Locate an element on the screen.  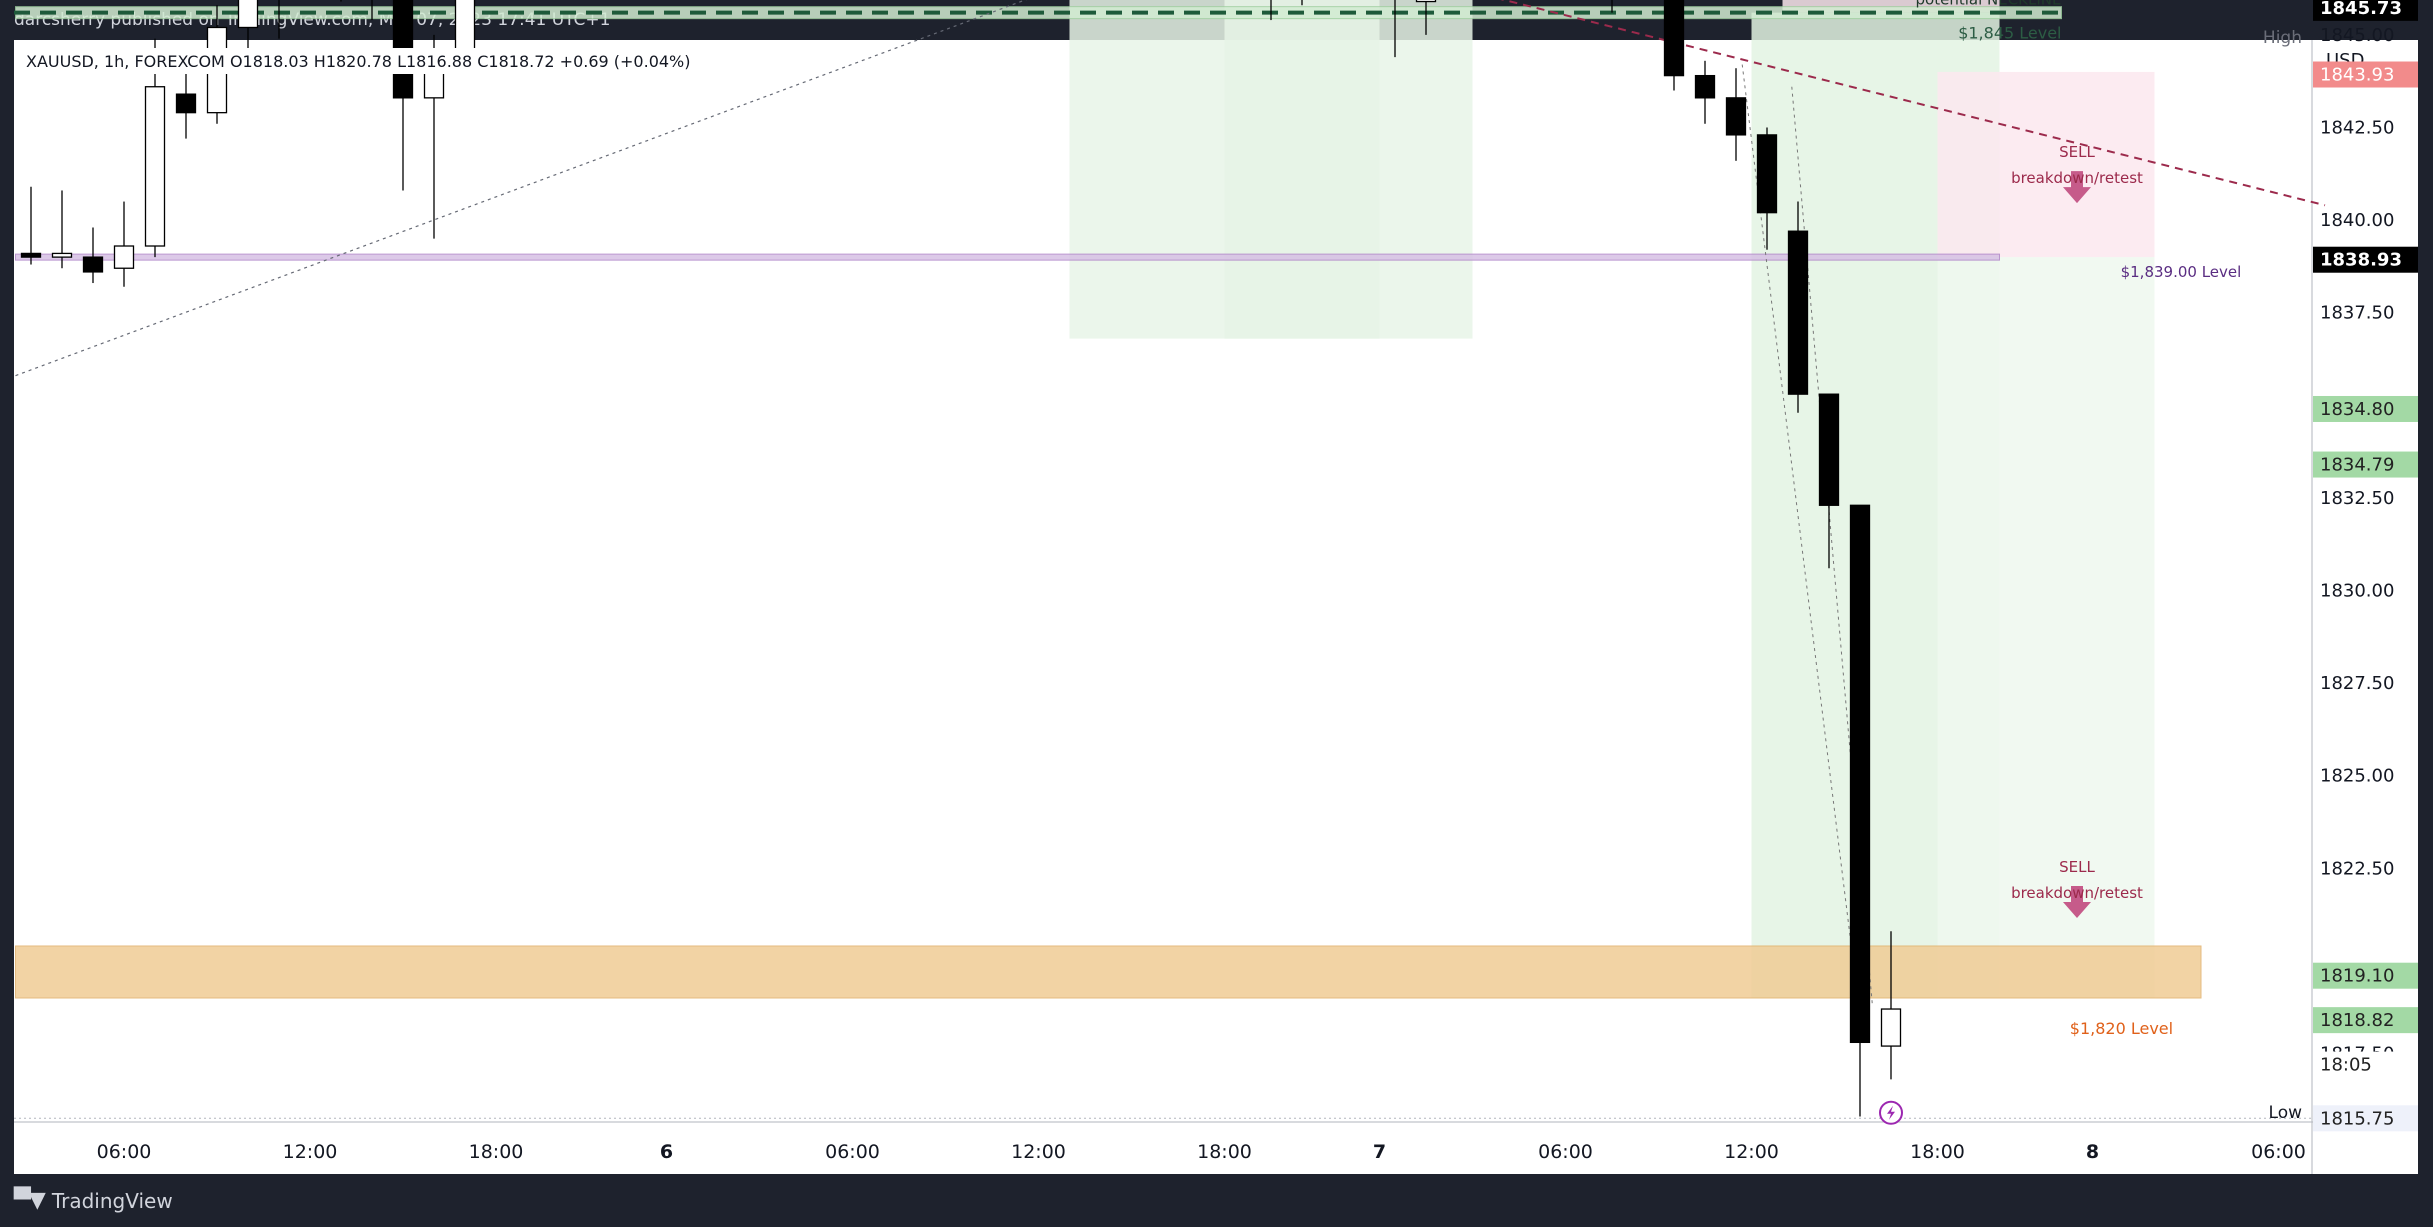
annotation-7: breakdown/retest is located at coordinates (2077, 178).